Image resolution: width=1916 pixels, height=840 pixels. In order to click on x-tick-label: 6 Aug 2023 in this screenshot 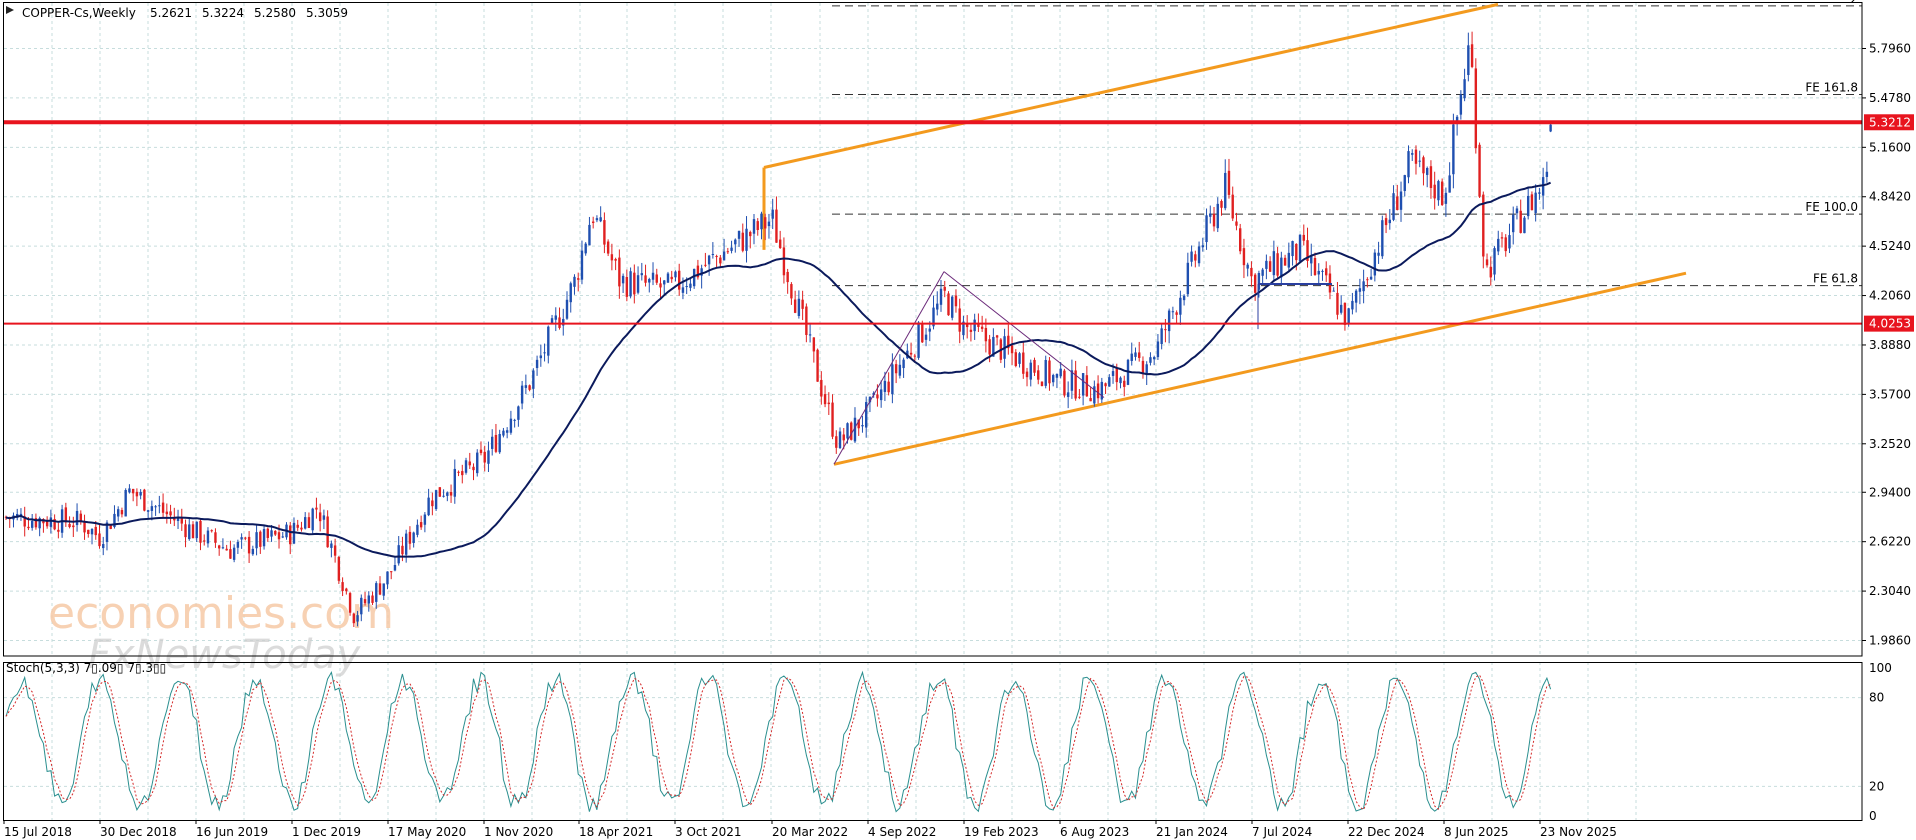, I will do `click(1094, 832)`.